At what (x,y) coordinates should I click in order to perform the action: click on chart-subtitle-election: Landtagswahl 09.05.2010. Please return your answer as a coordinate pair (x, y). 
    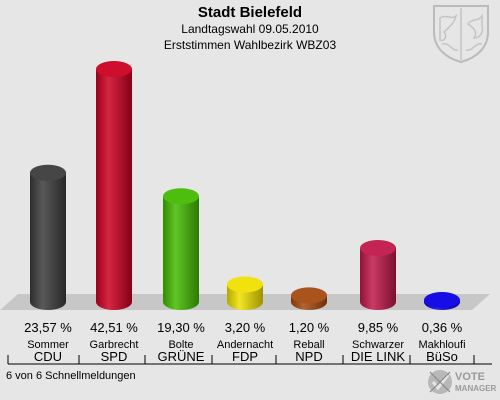
    Looking at the image, I should click on (250, 29).